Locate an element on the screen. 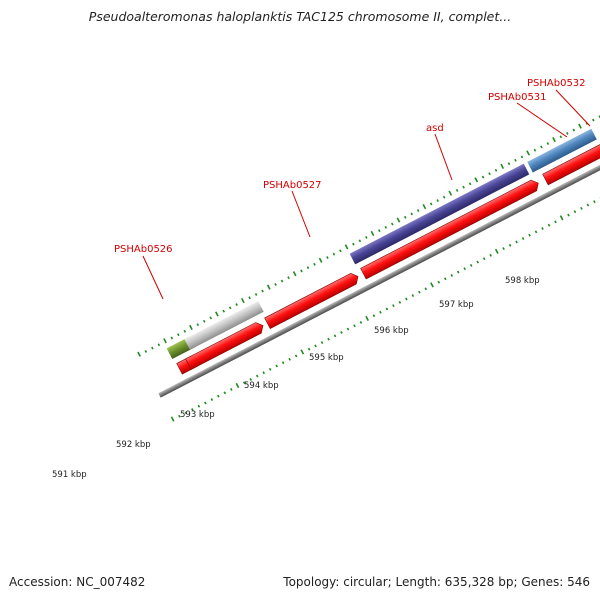 The width and height of the screenshot is (600, 600). scale-label: 597 kbp is located at coordinates (456, 305).